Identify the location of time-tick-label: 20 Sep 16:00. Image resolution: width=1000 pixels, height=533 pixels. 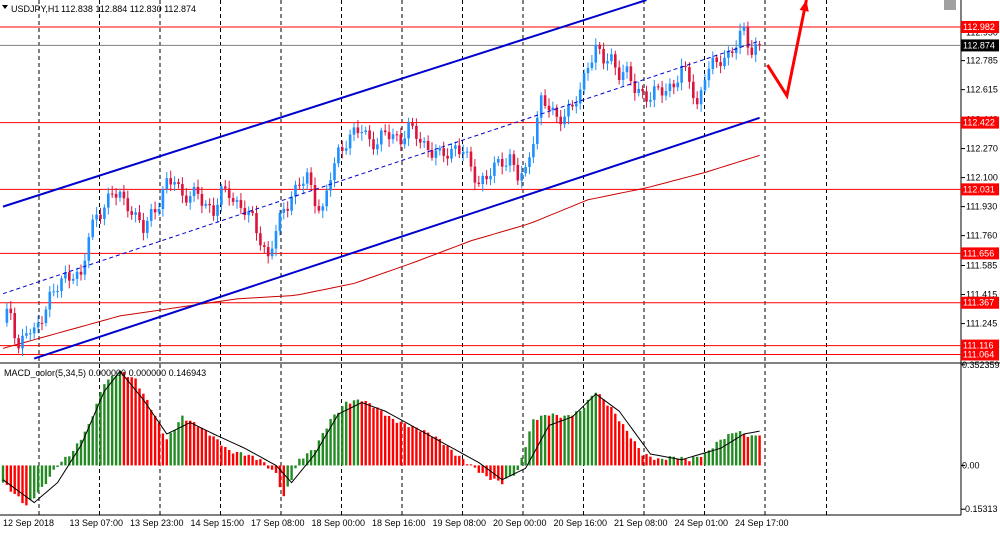
(581, 523).